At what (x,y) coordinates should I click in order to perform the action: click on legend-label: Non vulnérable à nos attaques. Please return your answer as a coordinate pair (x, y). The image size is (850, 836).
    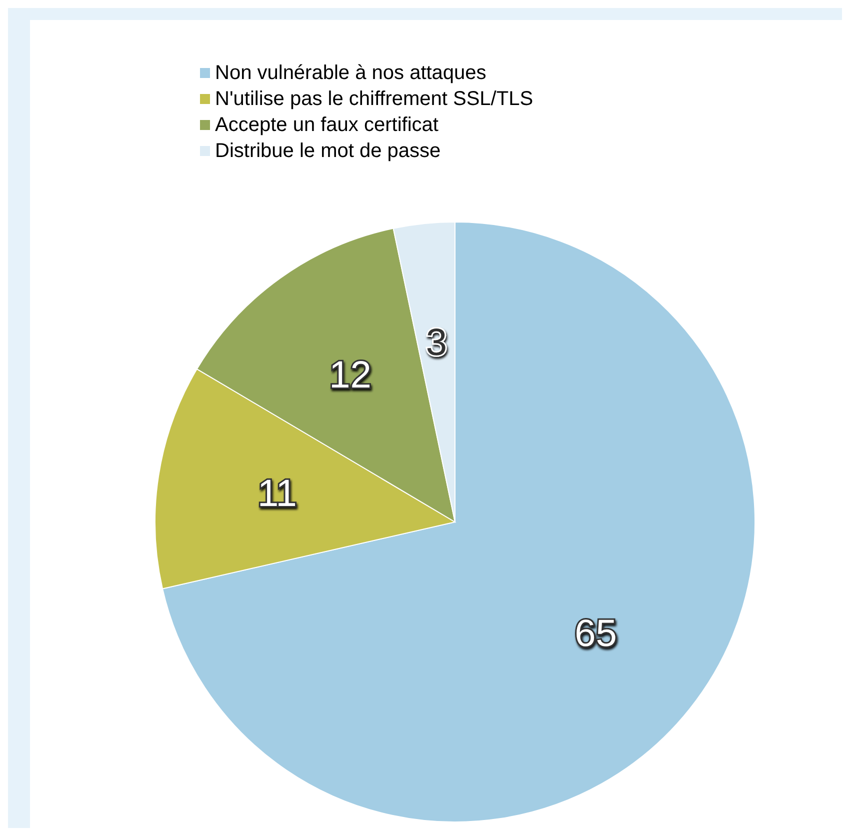
    Looking at the image, I should click on (350, 73).